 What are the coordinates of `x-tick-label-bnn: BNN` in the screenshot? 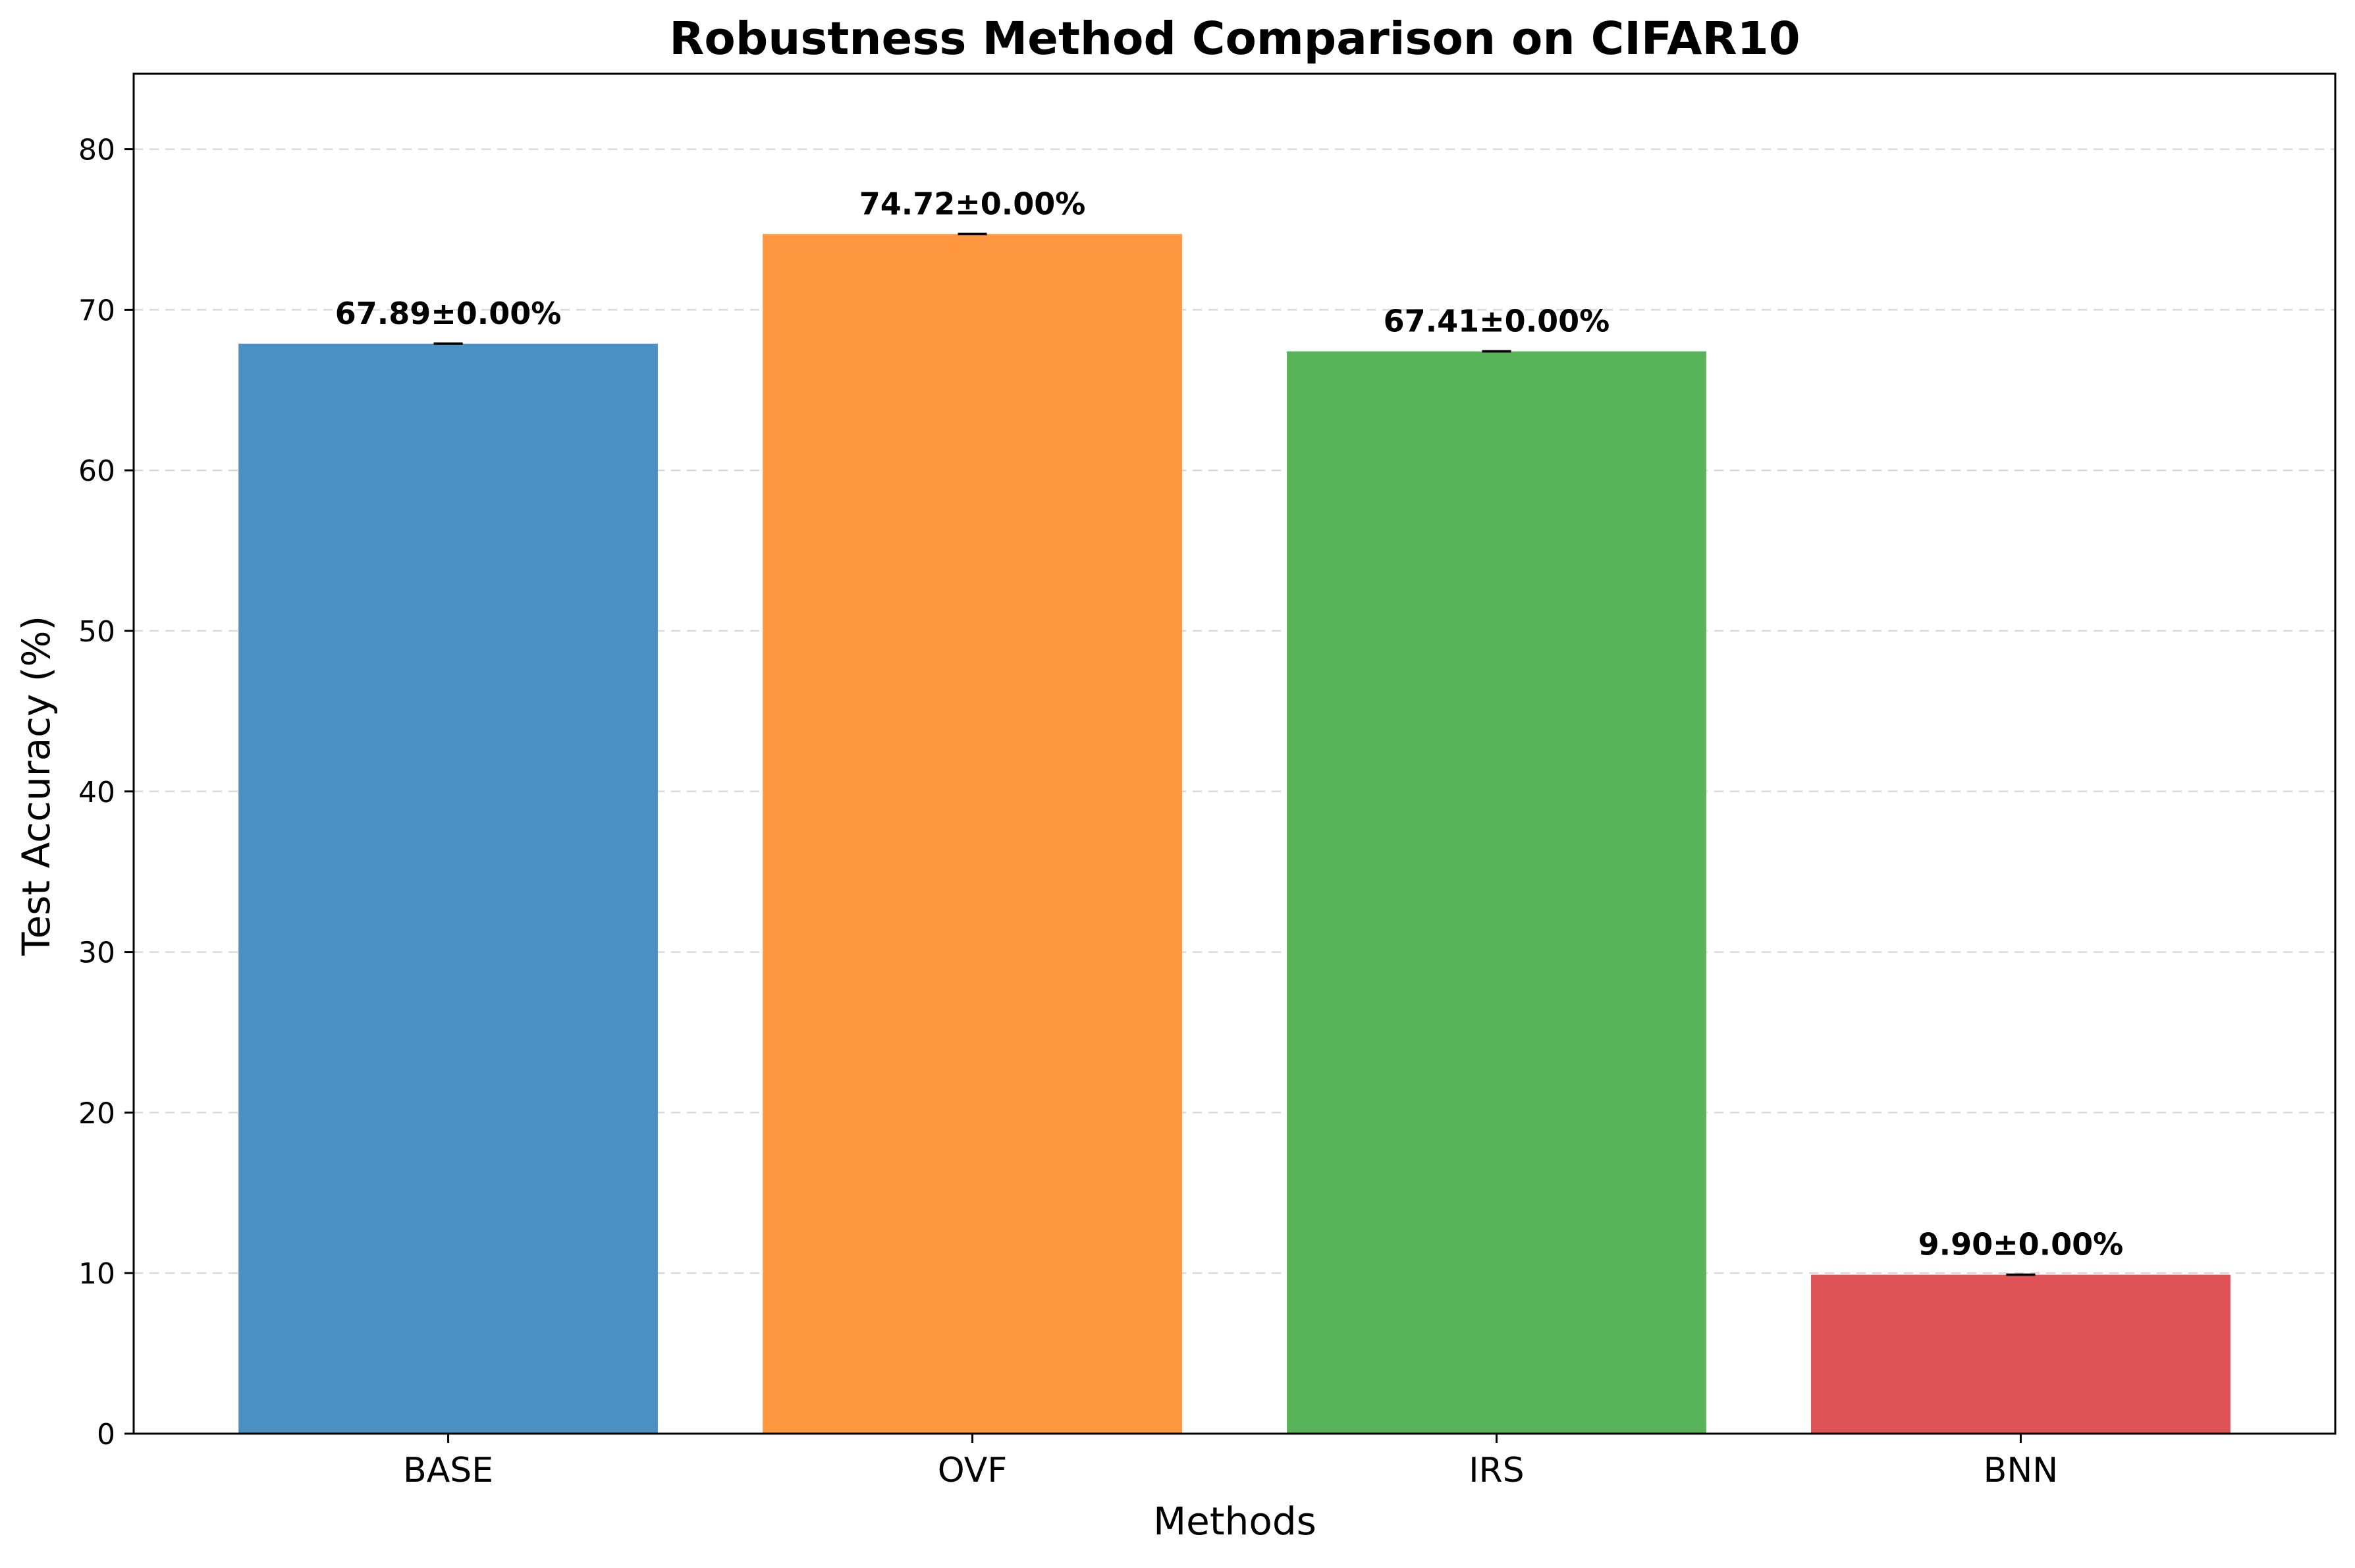 It's located at (2021, 1471).